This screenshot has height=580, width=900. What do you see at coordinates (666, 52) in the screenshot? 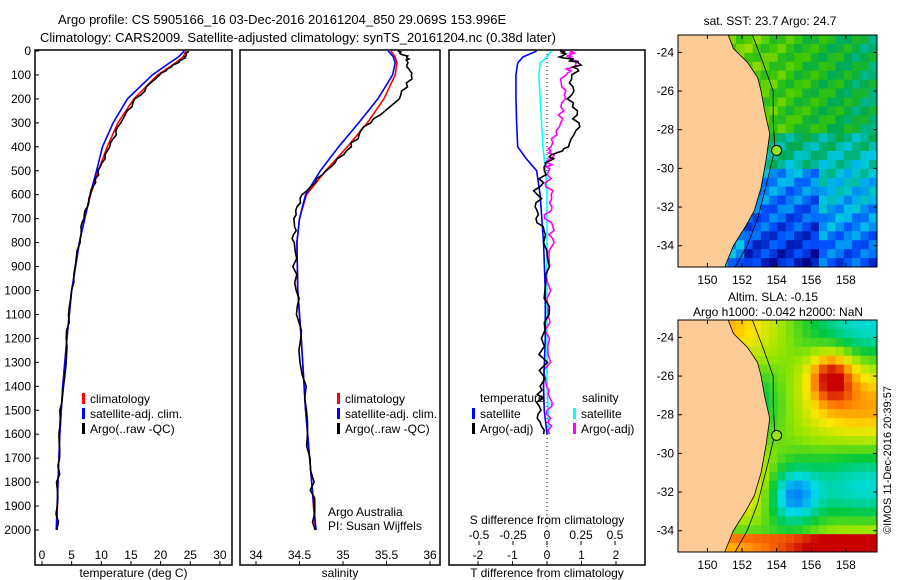
I see `lat-tick-label: -24` at bounding box center [666, 52].